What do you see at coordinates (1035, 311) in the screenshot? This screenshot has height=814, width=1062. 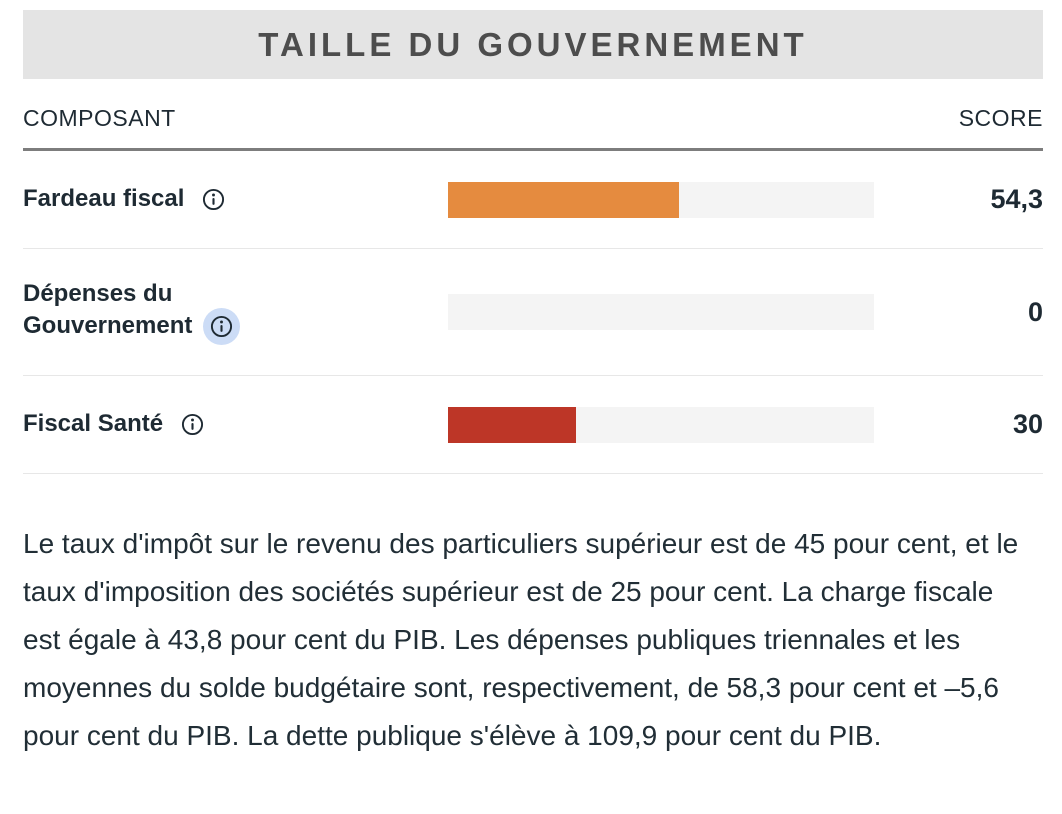 I see `score-value: 0` at bounding box center [1035, 311].